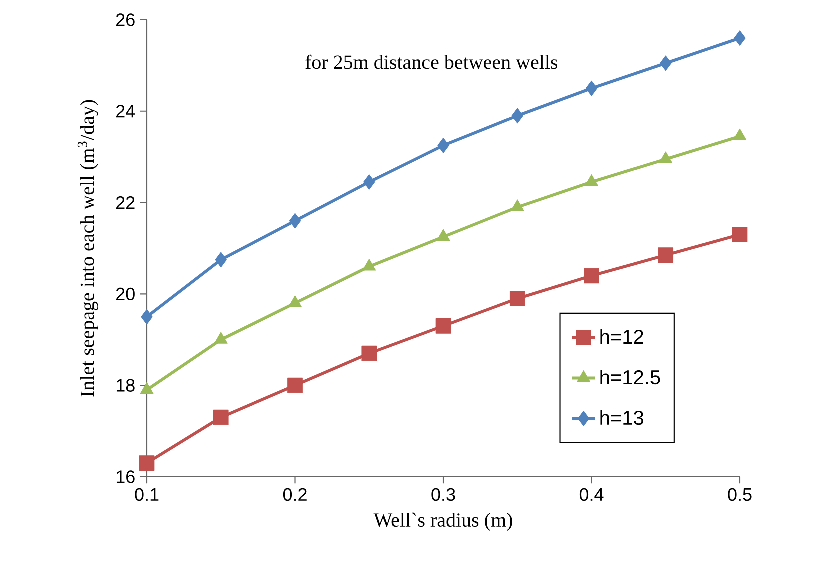 This screenshot has width=813, height=577. Describe the element at coordinates (622, 418) in the screenshot. I see `legend-label: h=13` at that location.